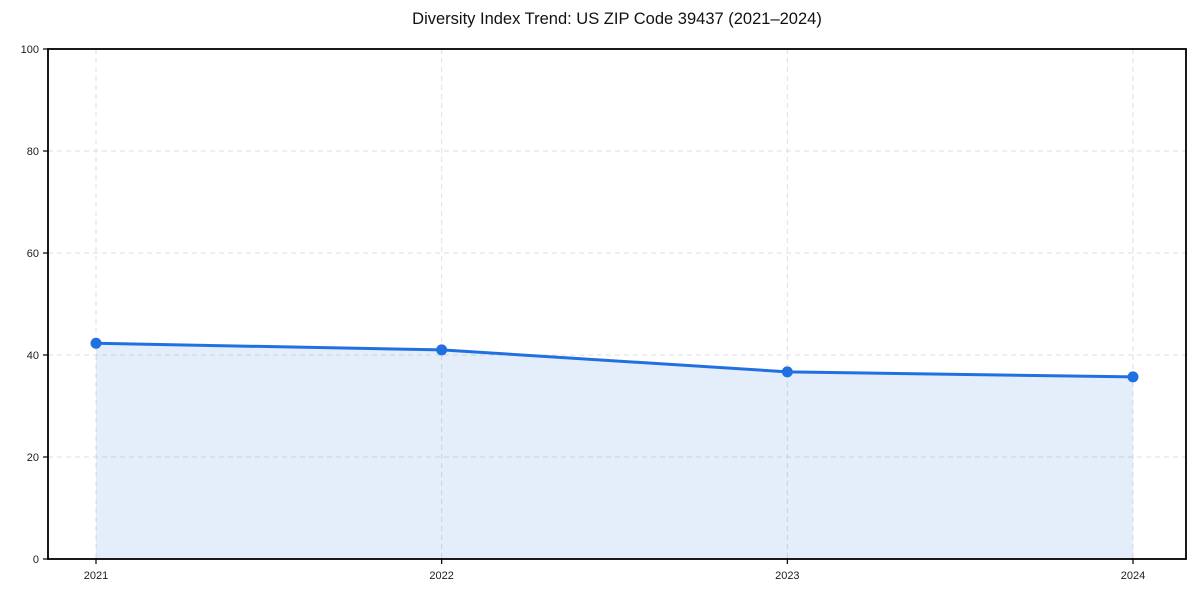 The image size is (1200, 600). I want to click on xtick-label-2024: 2024, so click(1133, 576).